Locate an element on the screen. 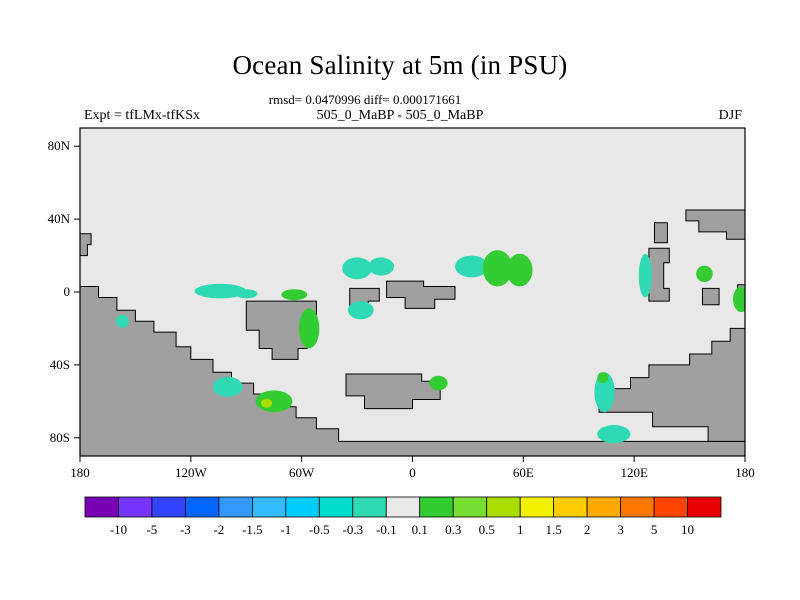 This screenshot has height=600, width=800. colorbar-tick-label: -0.1 is located at coordinates (386, 529).